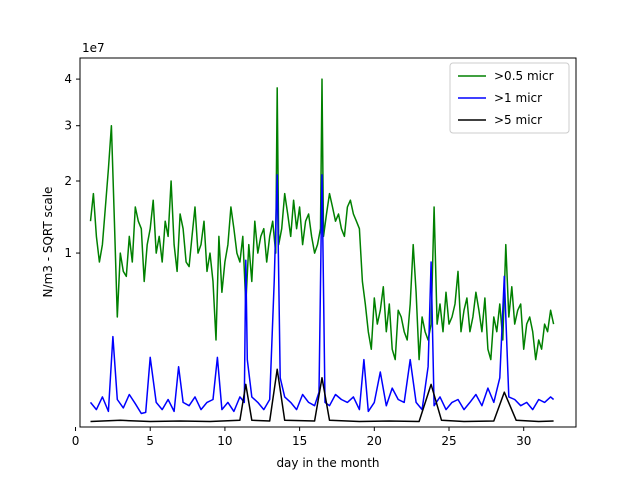 This screenshot has width=640, height=480. I want to click on legend-box, so click(509, 98).